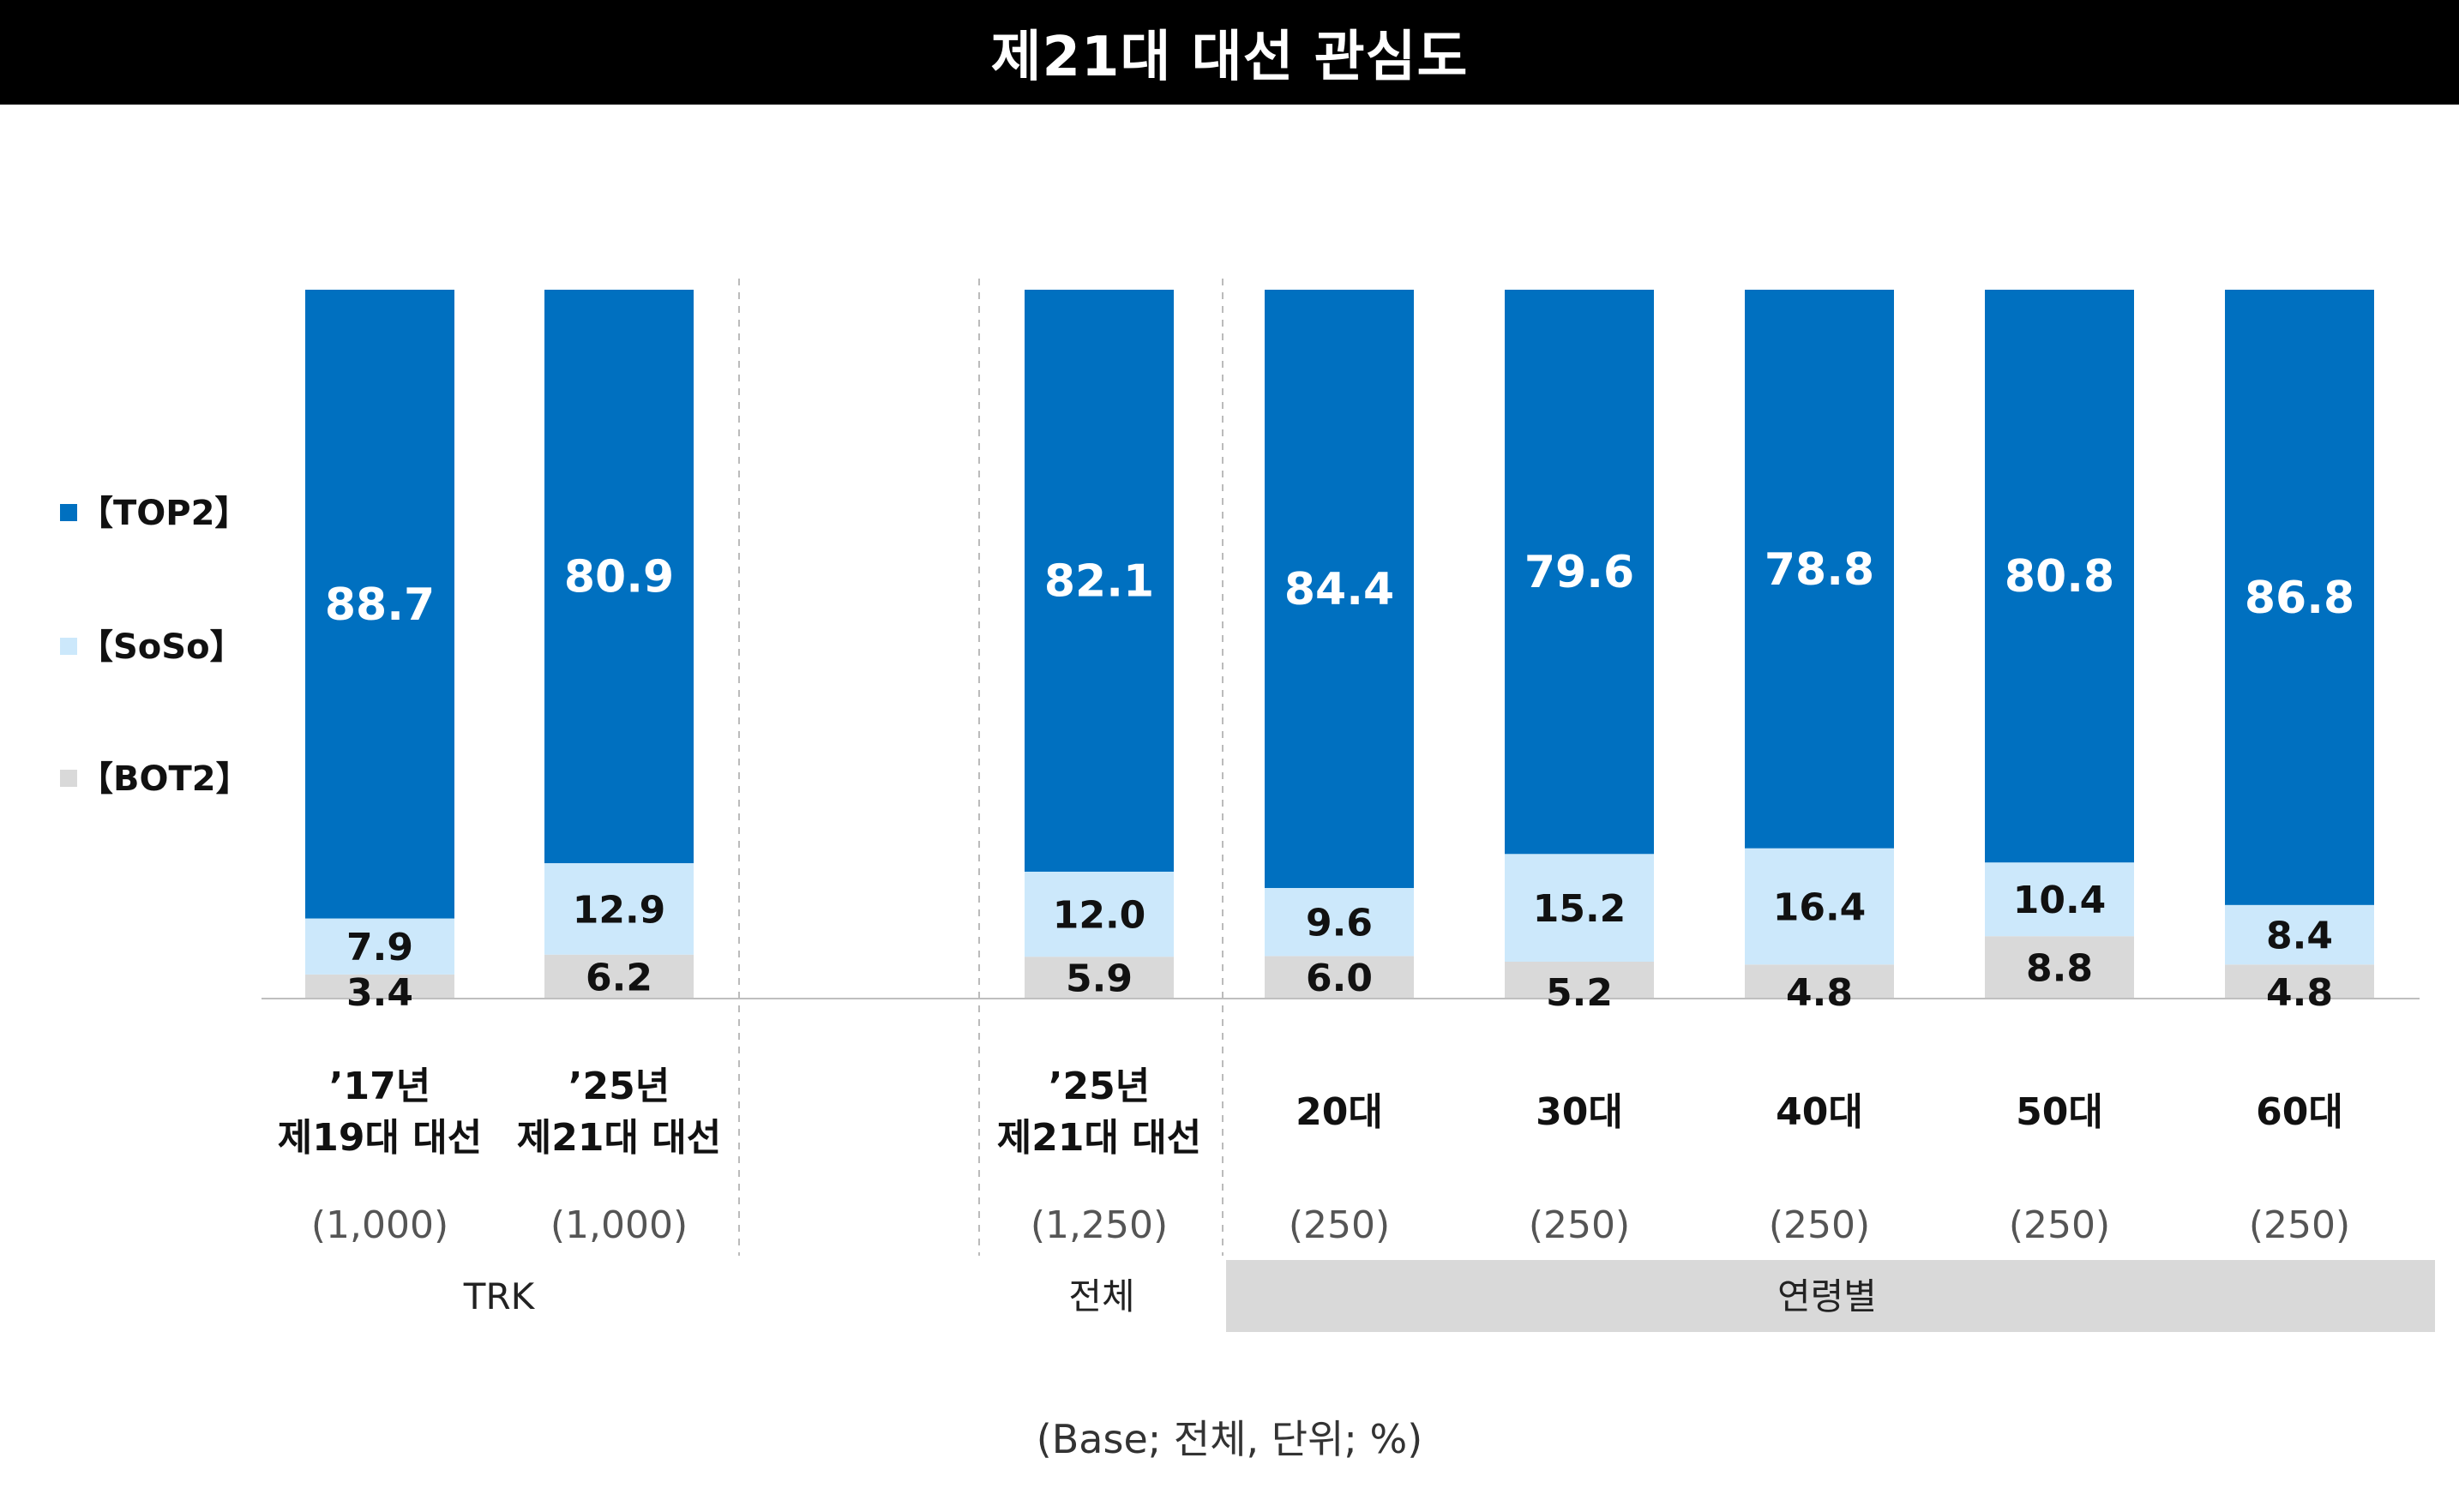 This screenshot has height=1512, width=2459. I want to click on category-label-2-line1: ’25년, so click(1100, 1086).